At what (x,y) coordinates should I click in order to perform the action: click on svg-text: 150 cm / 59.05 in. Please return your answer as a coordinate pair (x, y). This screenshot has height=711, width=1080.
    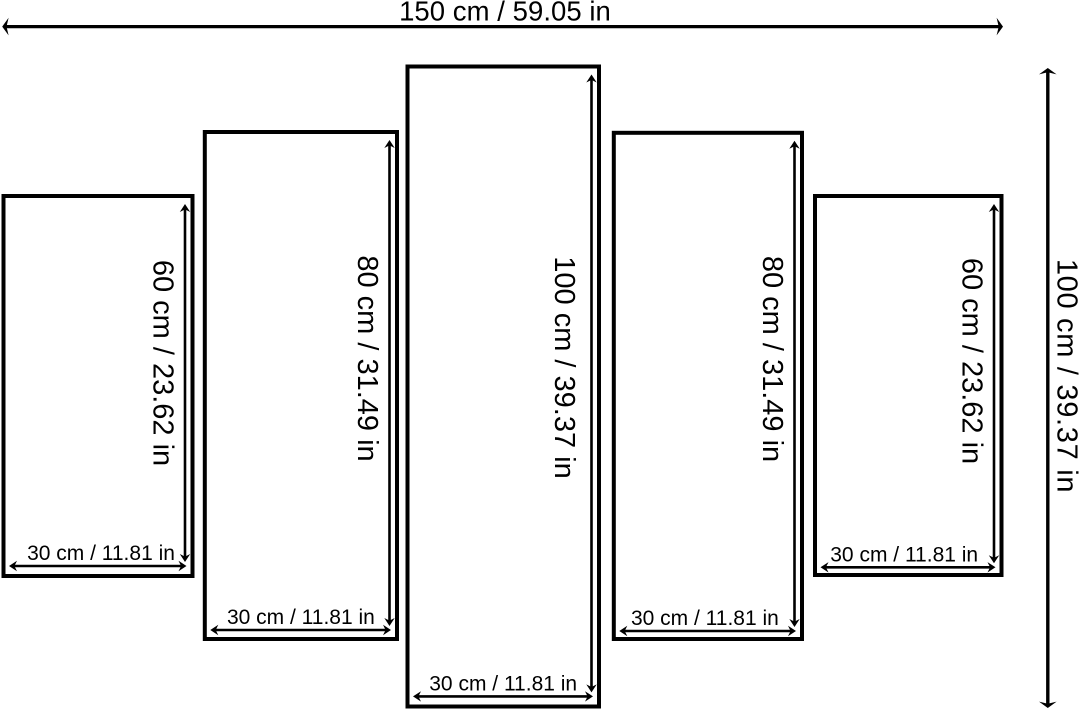
    Looking at the image, I should click on (505, 13).